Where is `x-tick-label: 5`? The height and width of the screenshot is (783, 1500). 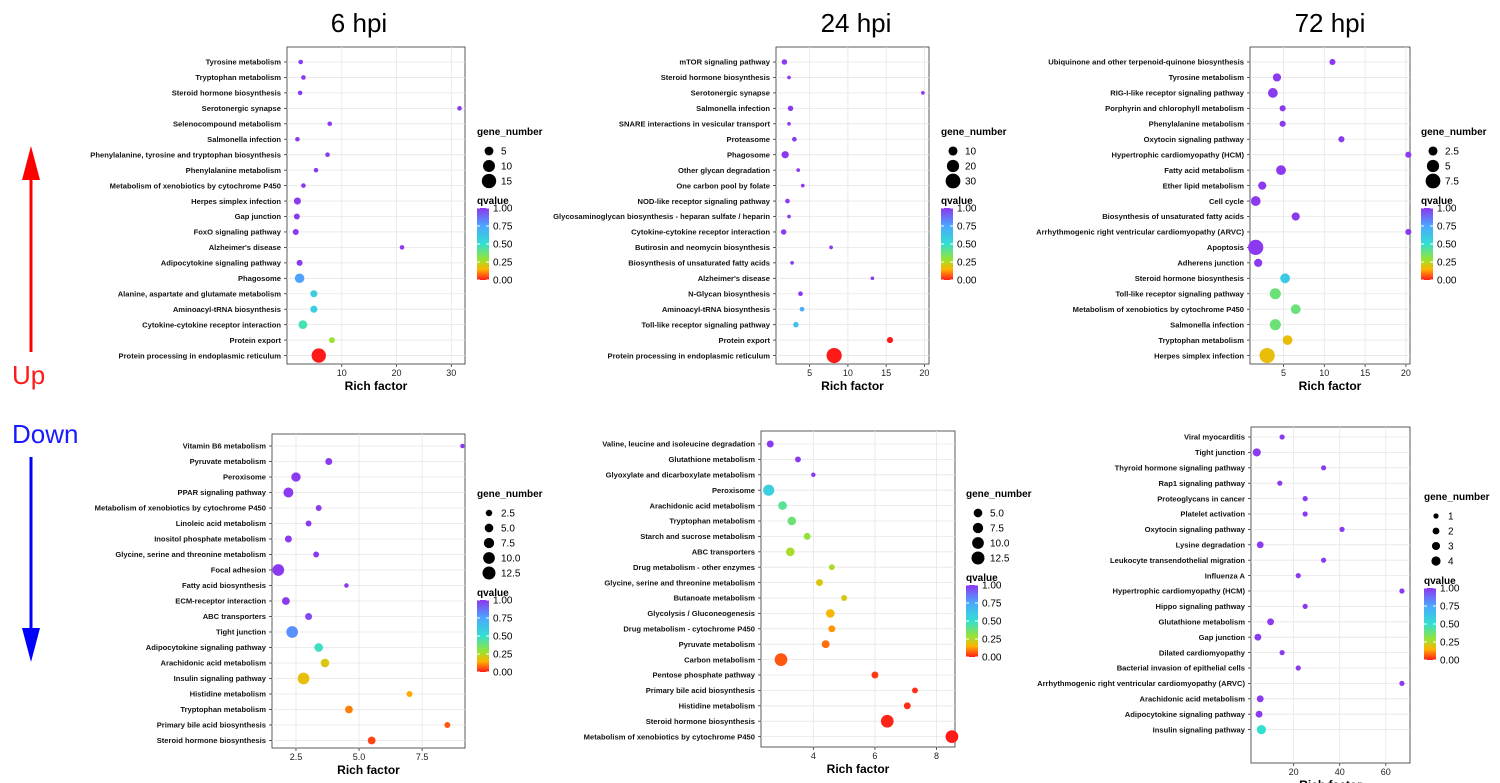 x-tick-label: 5 is located at coordinates (809, 373).